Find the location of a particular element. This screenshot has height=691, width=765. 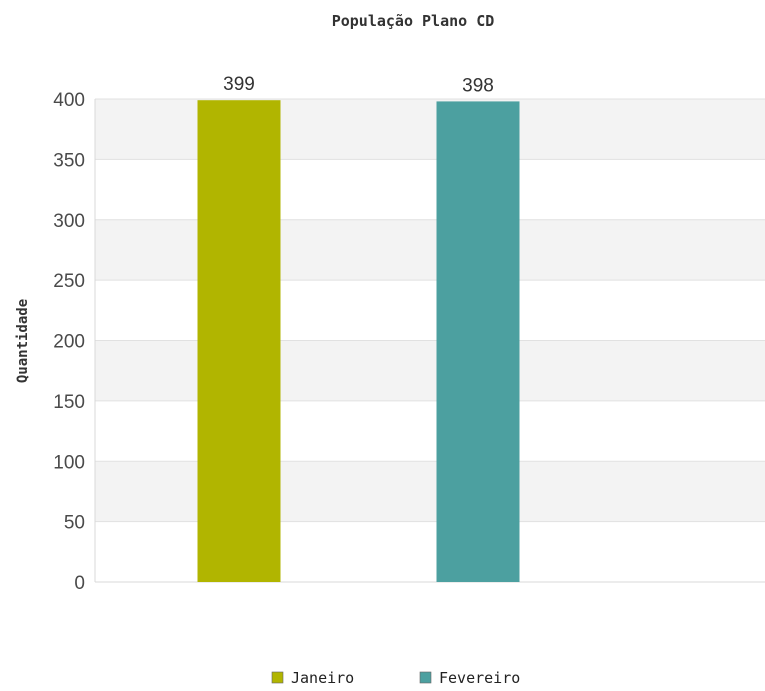

y-tick-label: 150 is located at coordinates (69, 402).